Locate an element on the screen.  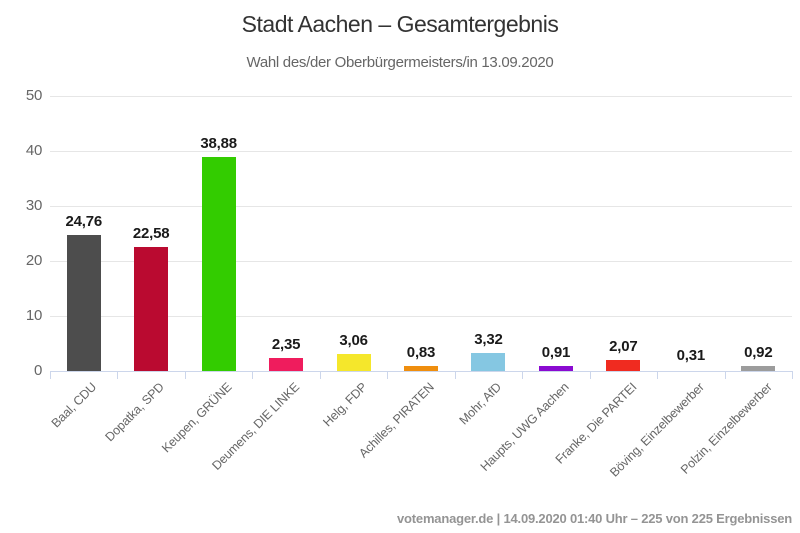
bar-Deumens, DIE LINKE is located at coordinates (286, 364).